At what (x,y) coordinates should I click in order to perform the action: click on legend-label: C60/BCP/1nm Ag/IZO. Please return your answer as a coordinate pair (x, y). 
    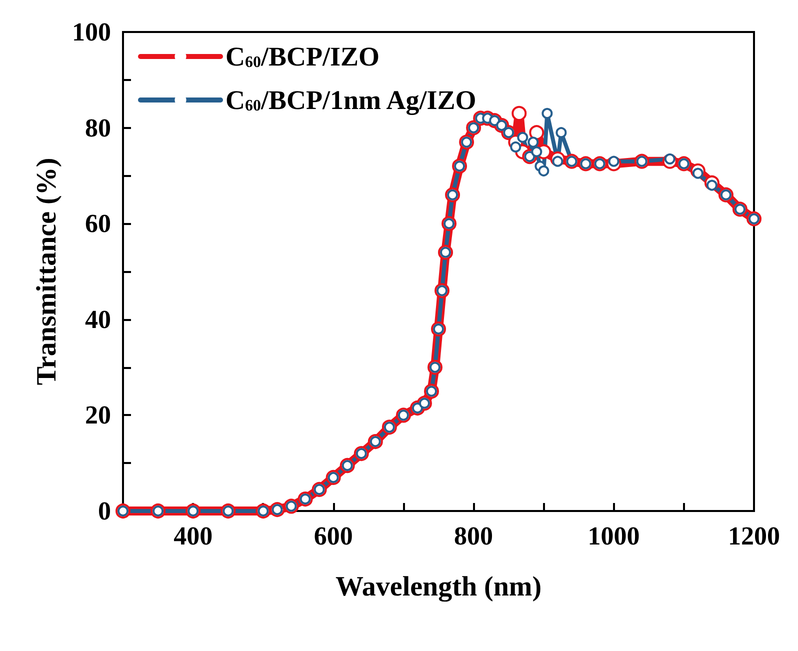
    Looking at the image, I should click on (351, 100).